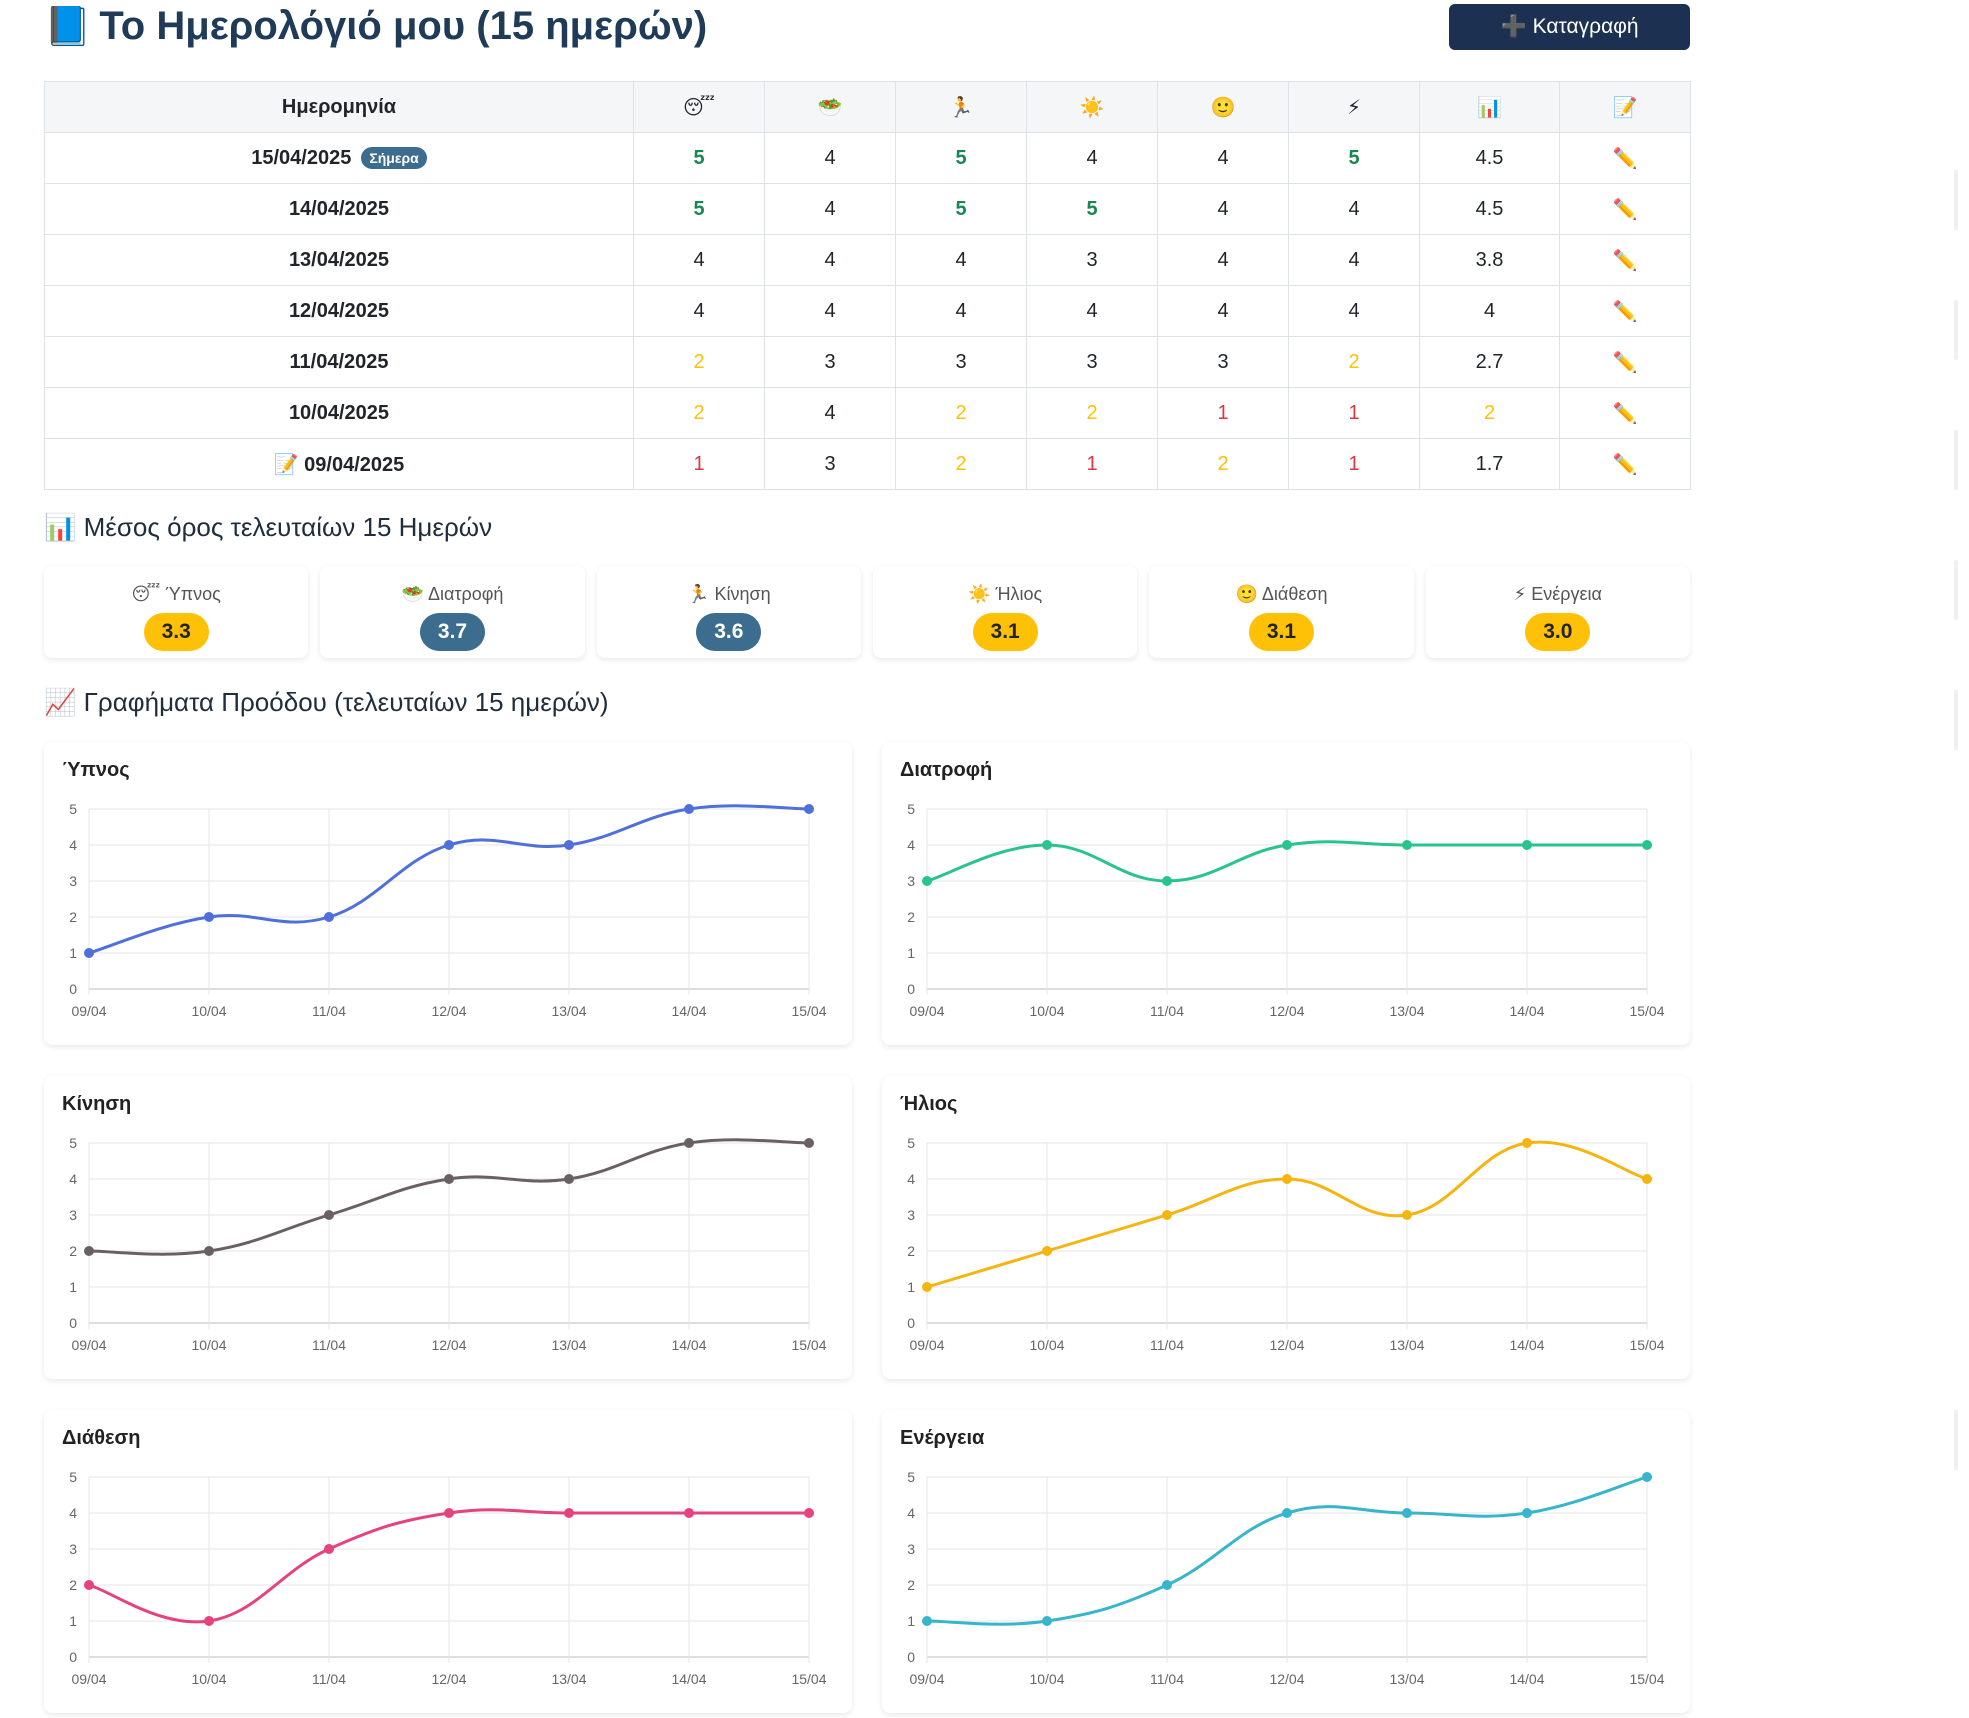 The width and height of the screenshot is (1969, 1718). What do you see at coordinates (1092, 107) in the screenshot?
I see `column-header-4: ☀️` at bounding box center [1092, 107].